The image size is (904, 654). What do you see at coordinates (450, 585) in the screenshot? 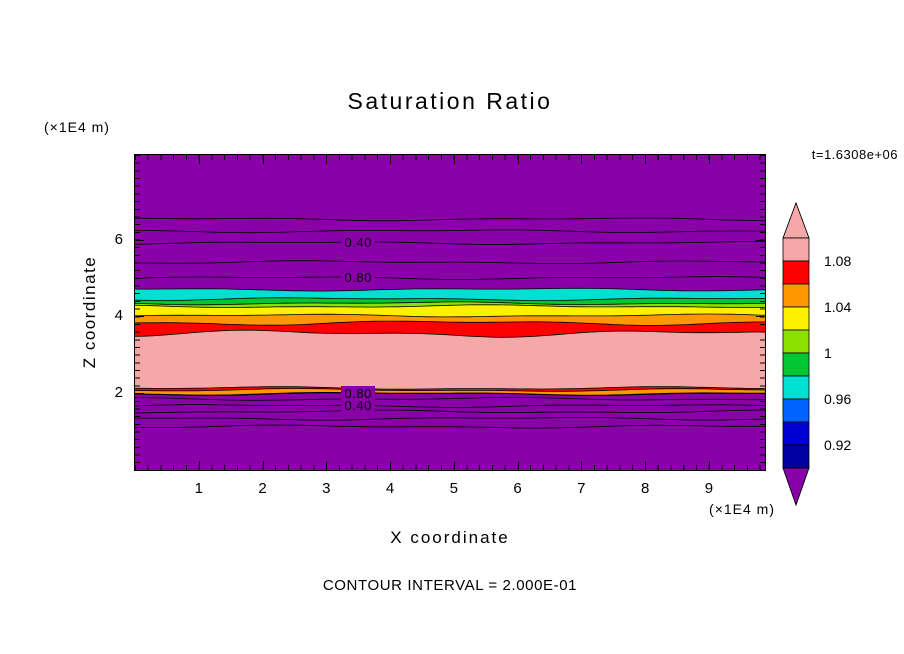
I see `contour-interval-label: CONTOUR INTERVAL = 2.000E-01` at bounding box center [450, 585].